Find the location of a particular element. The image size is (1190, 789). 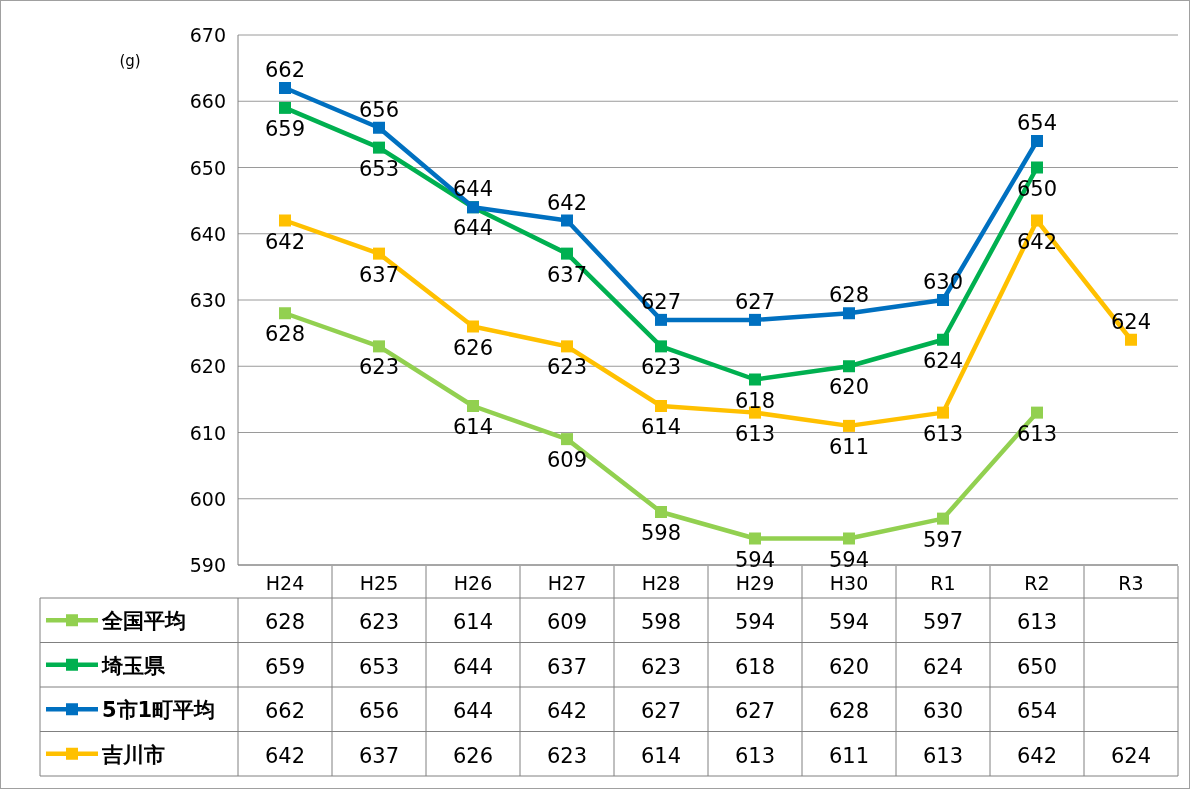

annotation: 609 is located at coordinates (567, 460).